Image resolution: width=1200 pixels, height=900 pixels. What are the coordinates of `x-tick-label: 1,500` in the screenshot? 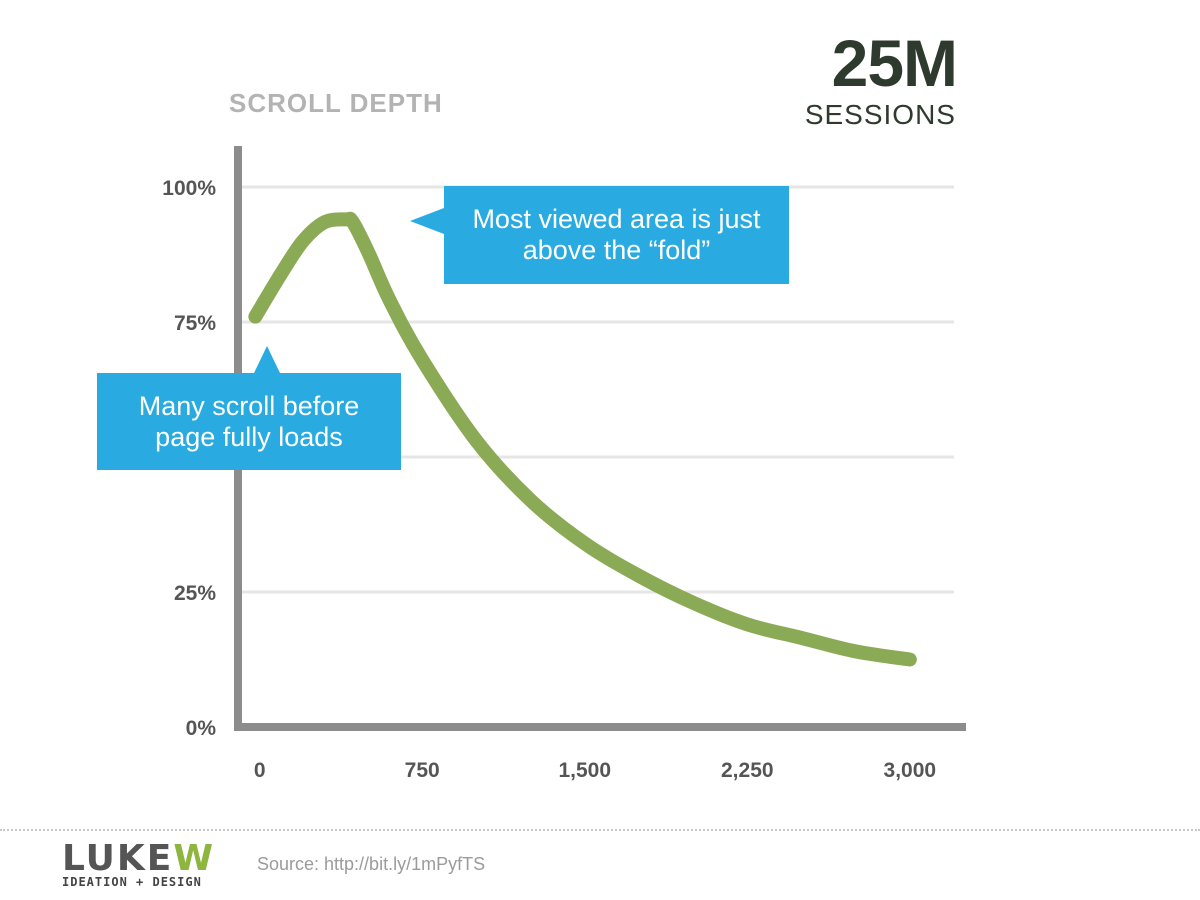 It's located at (584, 770).